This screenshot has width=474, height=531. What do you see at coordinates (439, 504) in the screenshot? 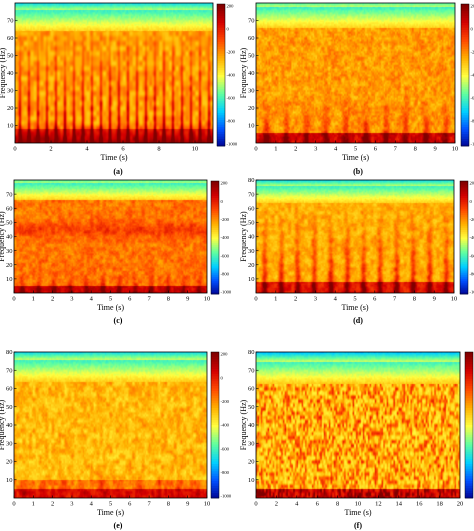
I see `x-tick-label: 18` at bounding box center [439, 504].